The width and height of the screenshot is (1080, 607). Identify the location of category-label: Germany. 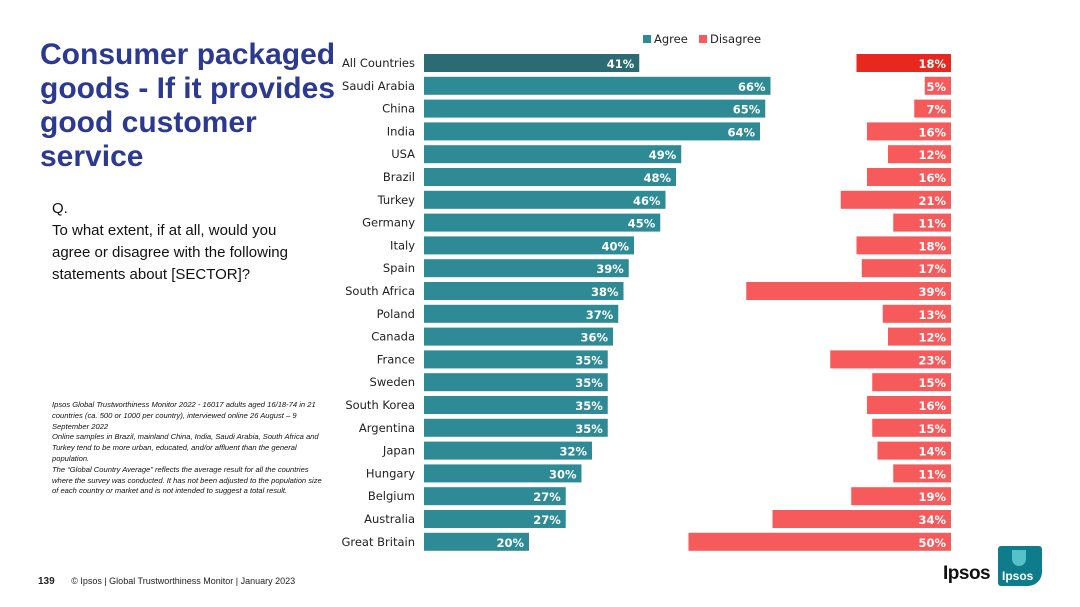
(388, 223).